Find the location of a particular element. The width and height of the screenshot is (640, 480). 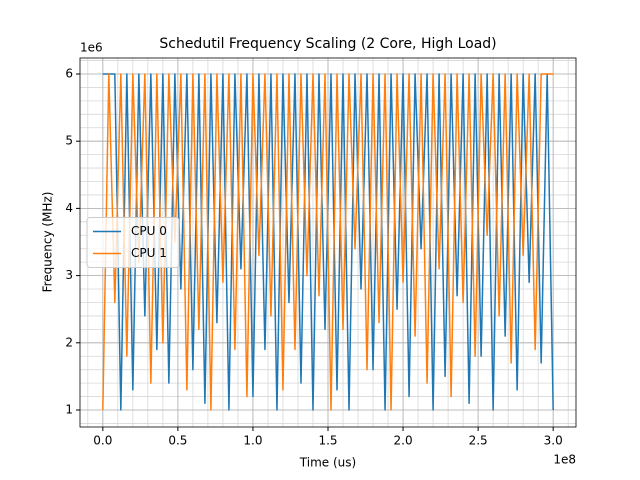

y-tick-label: 4 is located at coordinates (69, 208).